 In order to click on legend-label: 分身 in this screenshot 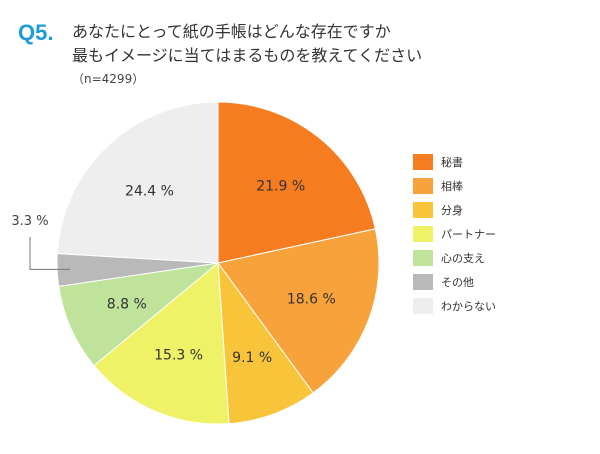, I will do `click(452, 210)`.